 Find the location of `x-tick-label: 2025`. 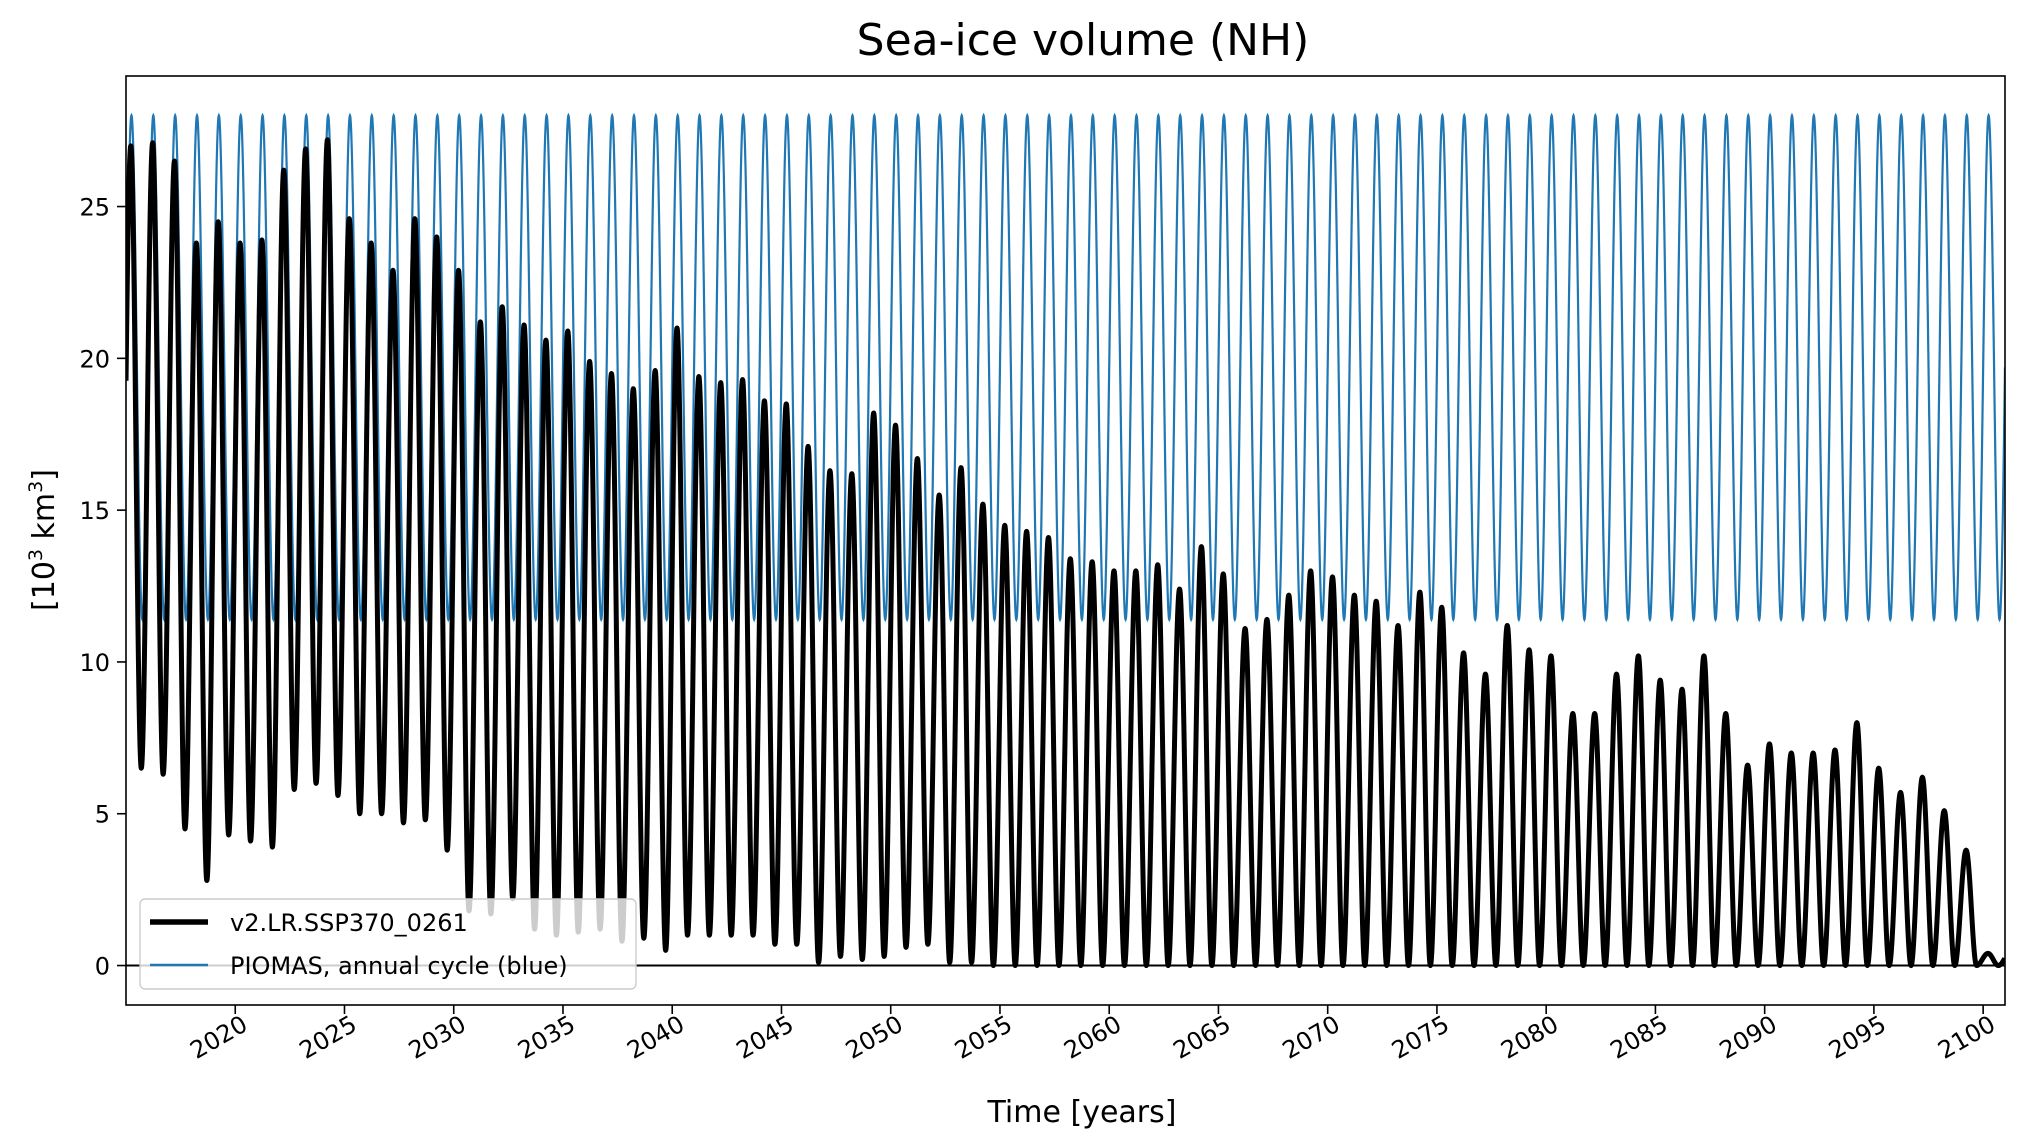

x-tick-label: 2025 is located at coordinates (328, 1037).